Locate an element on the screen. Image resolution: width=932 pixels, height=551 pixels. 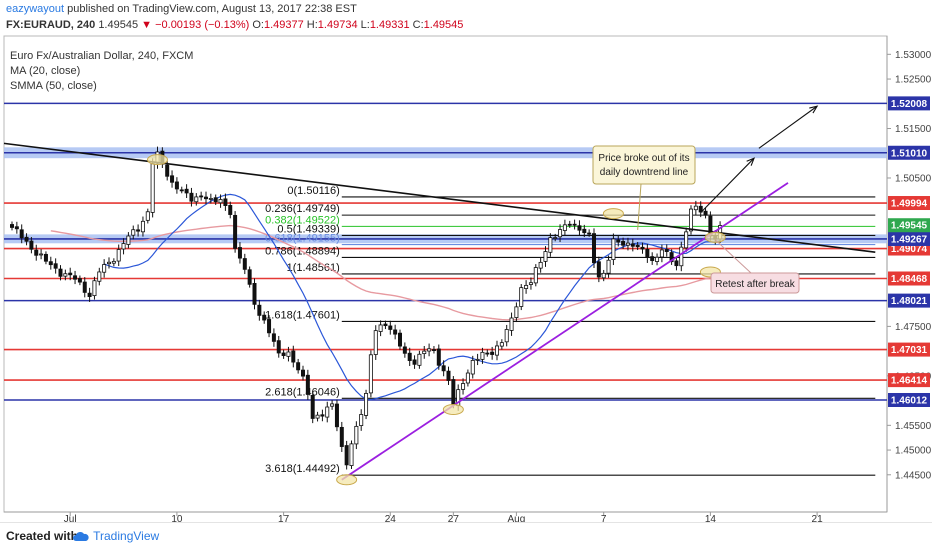
blue-level-tag-2: 1.51010 is located at coordinates (909, 153).